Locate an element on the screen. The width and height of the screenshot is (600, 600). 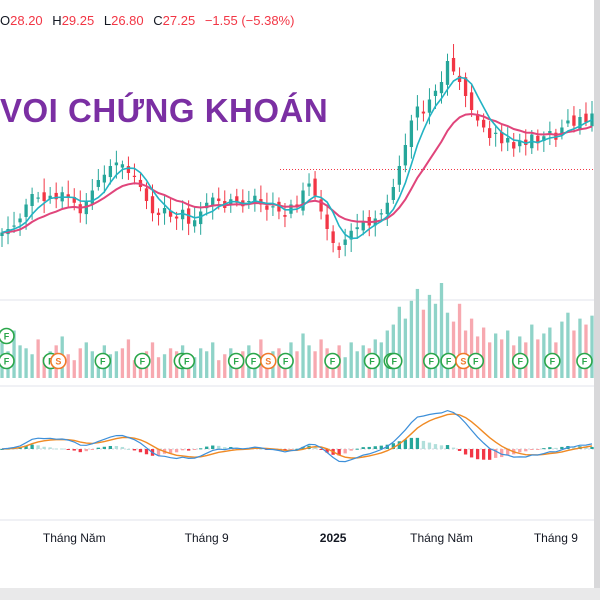
close-value: 27.25 is located at coordinates (179, 20).